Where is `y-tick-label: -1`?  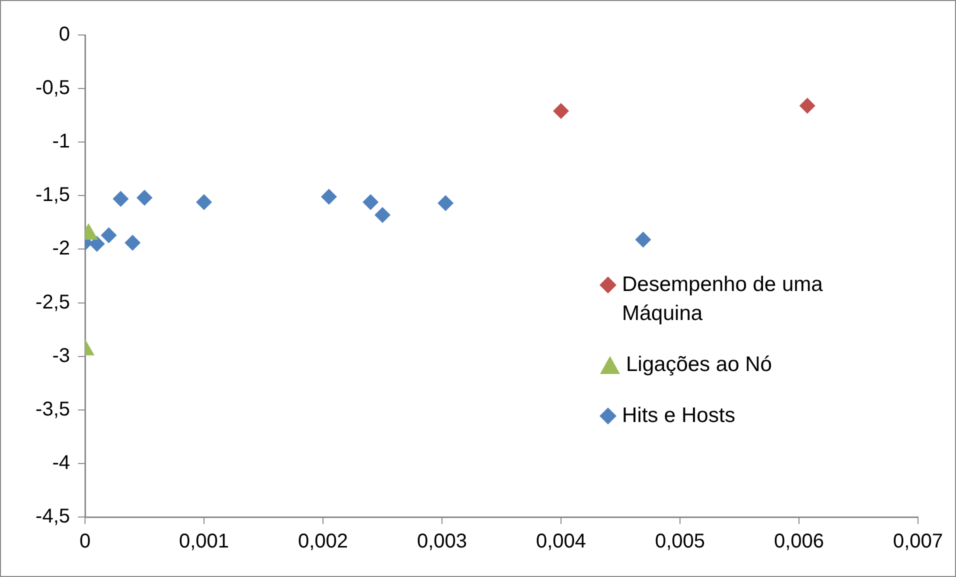
y-tick-label: -1 is located at coordinates (61, 141).